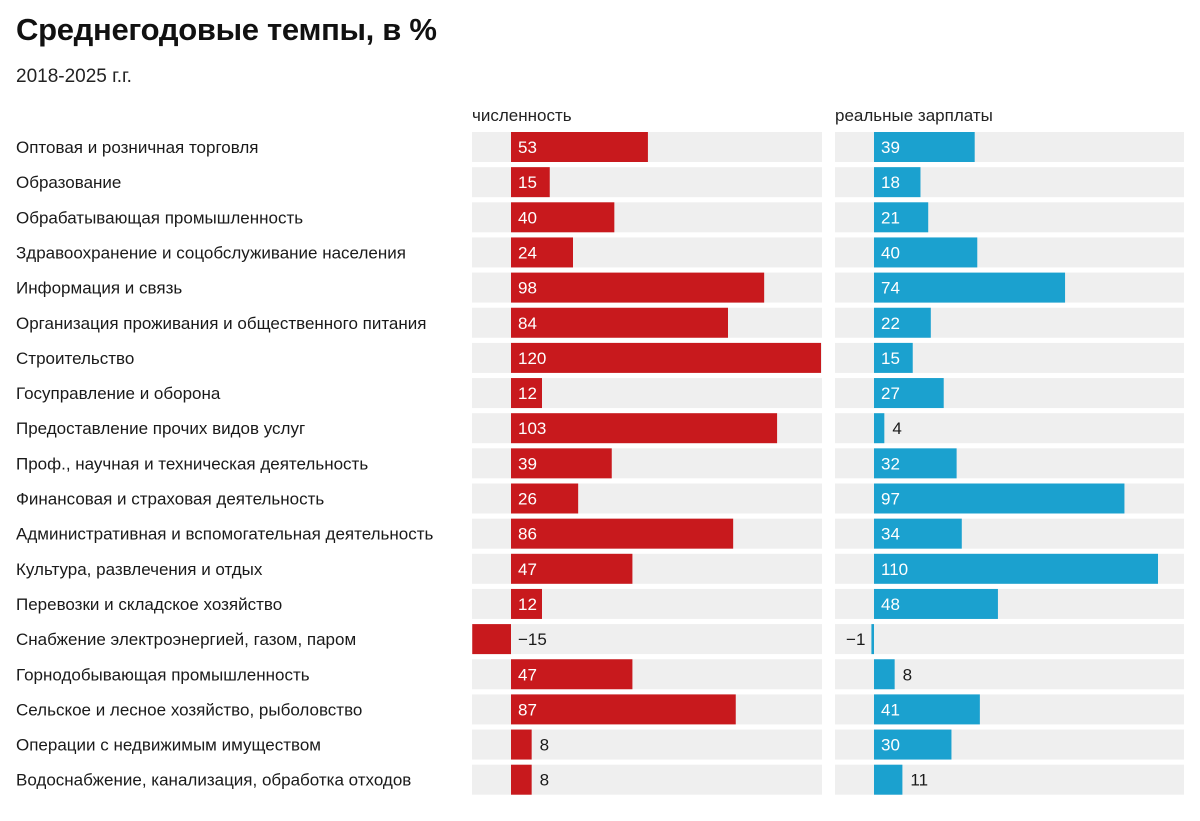 This screenshot has width=1200, height=821. What do you see at coordinates (189, 709) in the screenshot?
I see `category-label: Сельское и лесное хозяйство, рыболовство` at bounding box center [189, 709].